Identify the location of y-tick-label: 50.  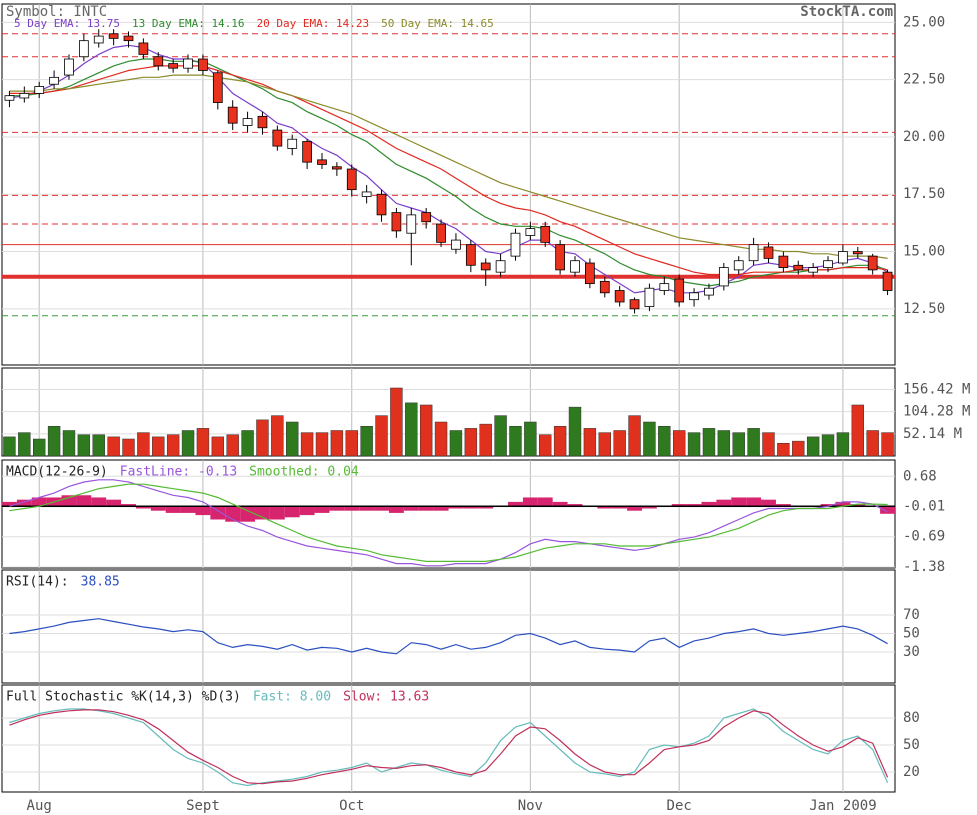
(911, 633).